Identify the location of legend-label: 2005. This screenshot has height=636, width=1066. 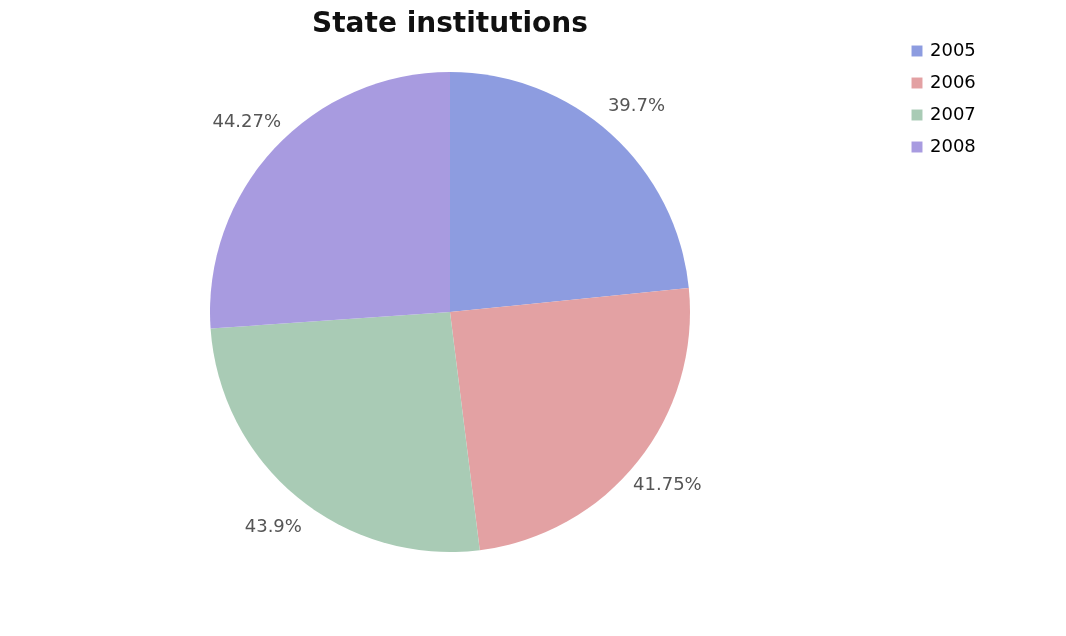
(953, 49).